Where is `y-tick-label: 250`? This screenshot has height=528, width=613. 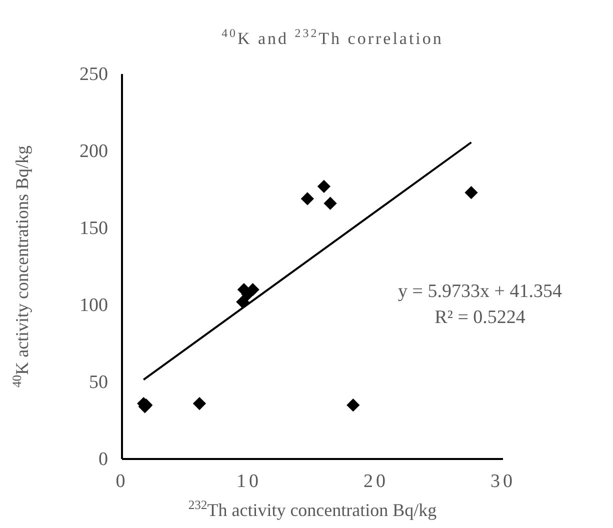 y-tick-label: 250 is located at coordinates (94, 74).